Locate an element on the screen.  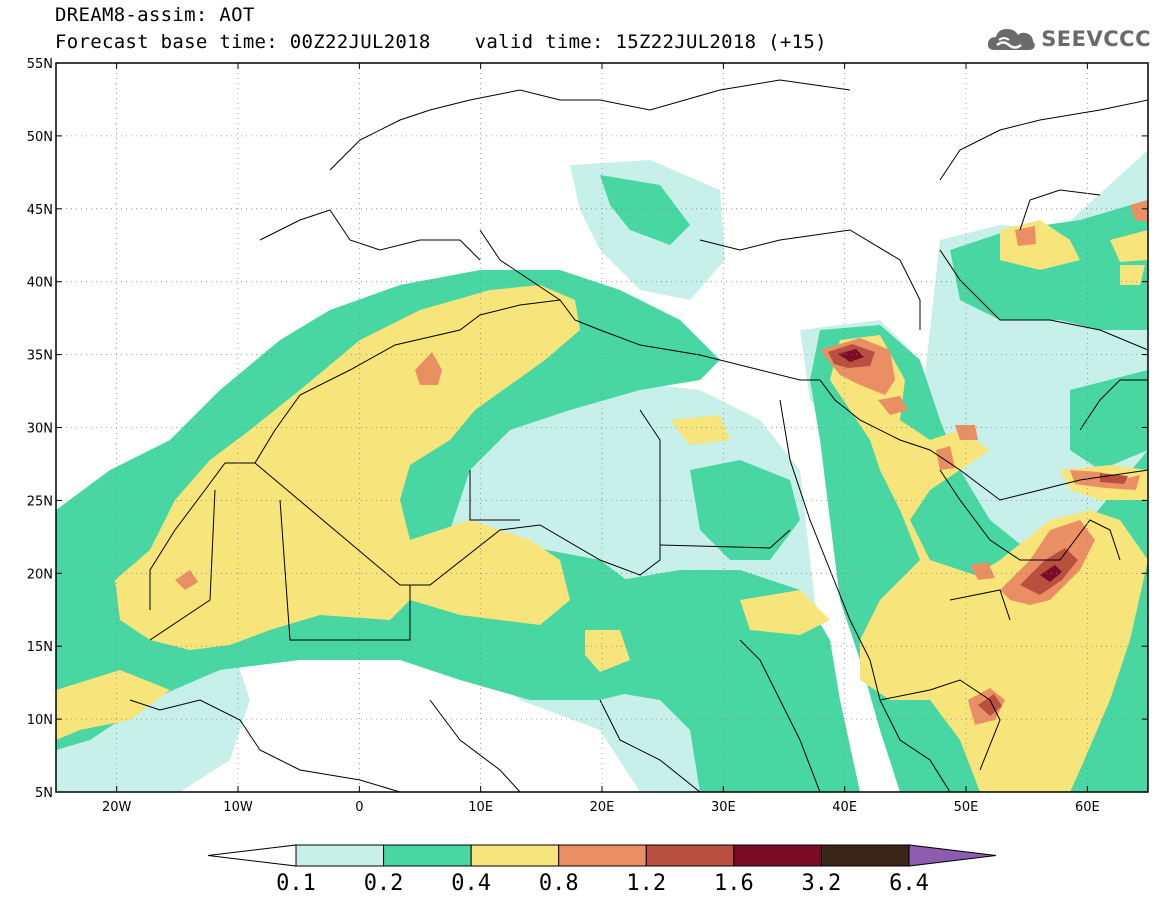
valid-time-label: valid time: 15Z22JUL2018 (+15) is located at coordinates (650, 42).